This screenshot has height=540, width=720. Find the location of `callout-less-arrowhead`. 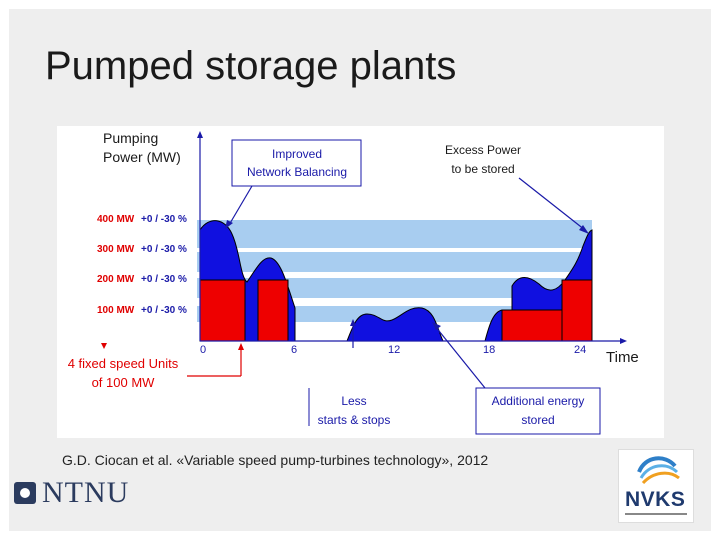

callout-less-arrowhead is located at coordinates (353, 322).